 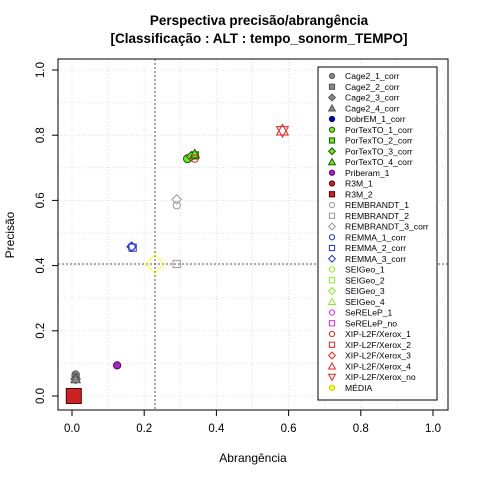 I want to click on legend-entry: SEIGeo_2, so click(x=365, y=280).